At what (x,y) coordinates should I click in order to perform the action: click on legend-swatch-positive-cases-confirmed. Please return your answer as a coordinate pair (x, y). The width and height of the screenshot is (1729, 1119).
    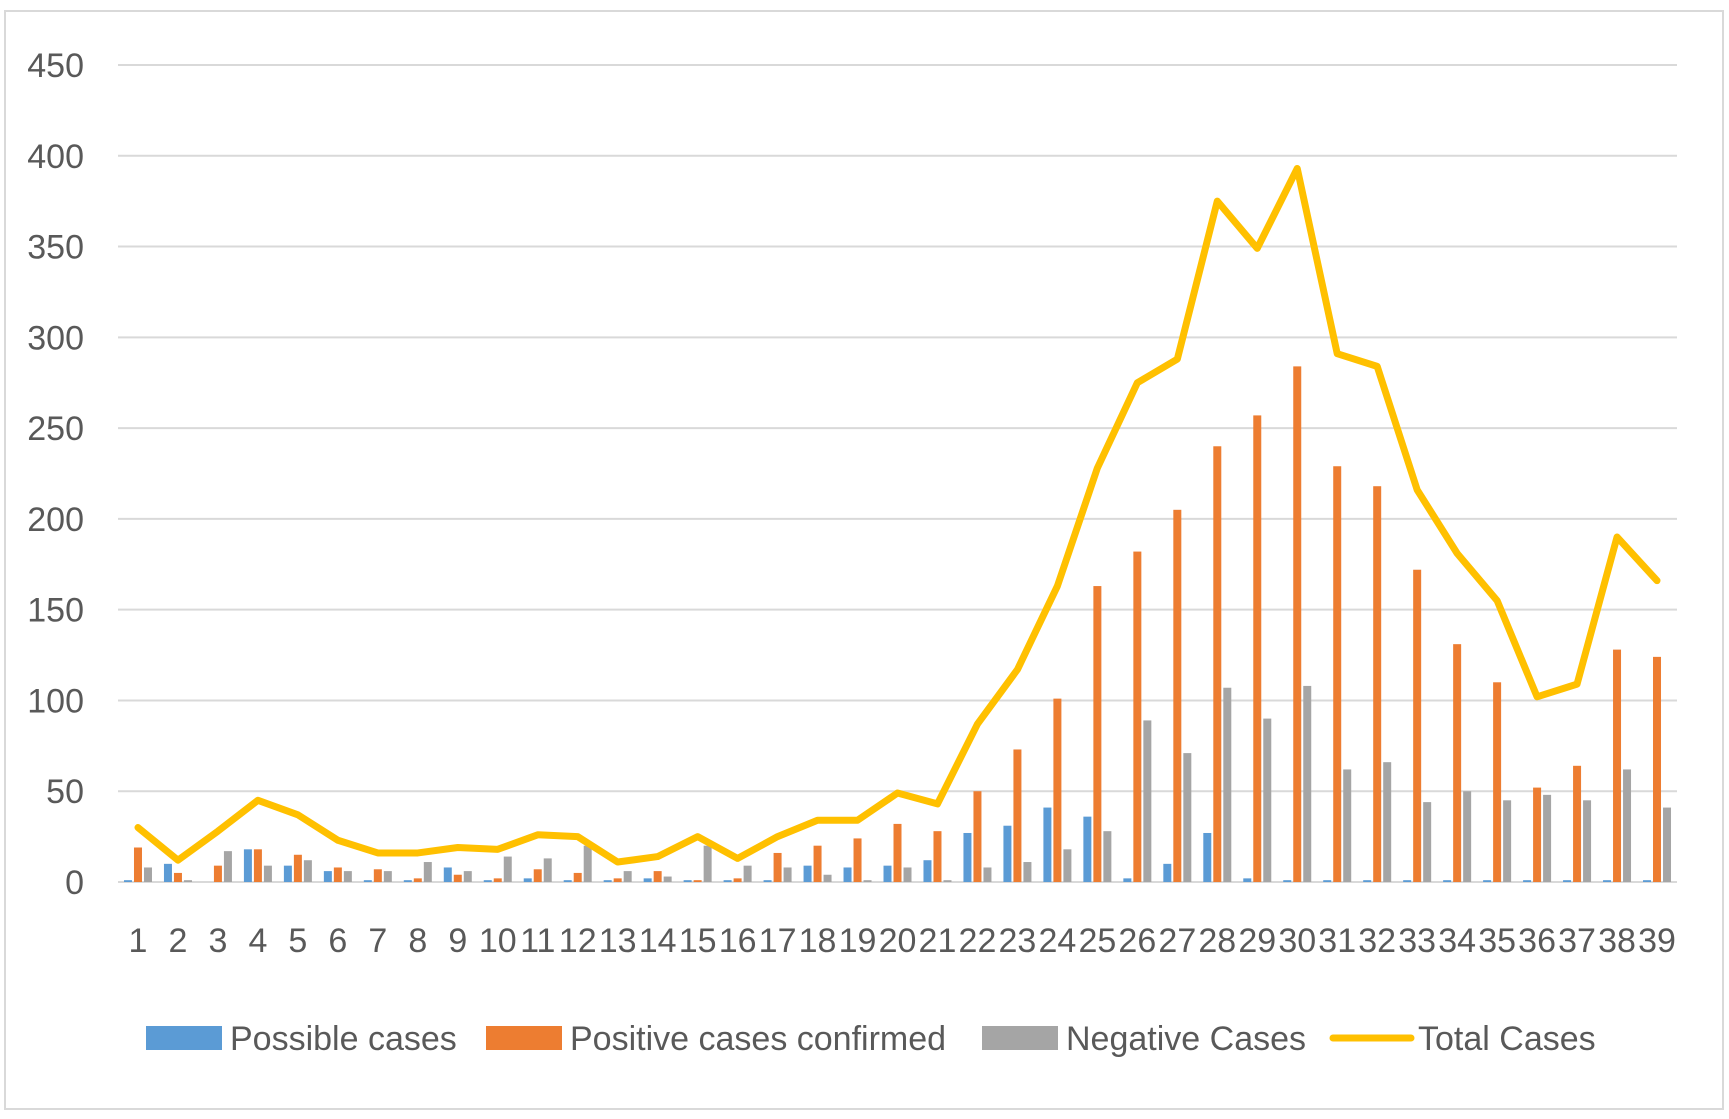
    Looking at the image, I should click on (524, 1038).